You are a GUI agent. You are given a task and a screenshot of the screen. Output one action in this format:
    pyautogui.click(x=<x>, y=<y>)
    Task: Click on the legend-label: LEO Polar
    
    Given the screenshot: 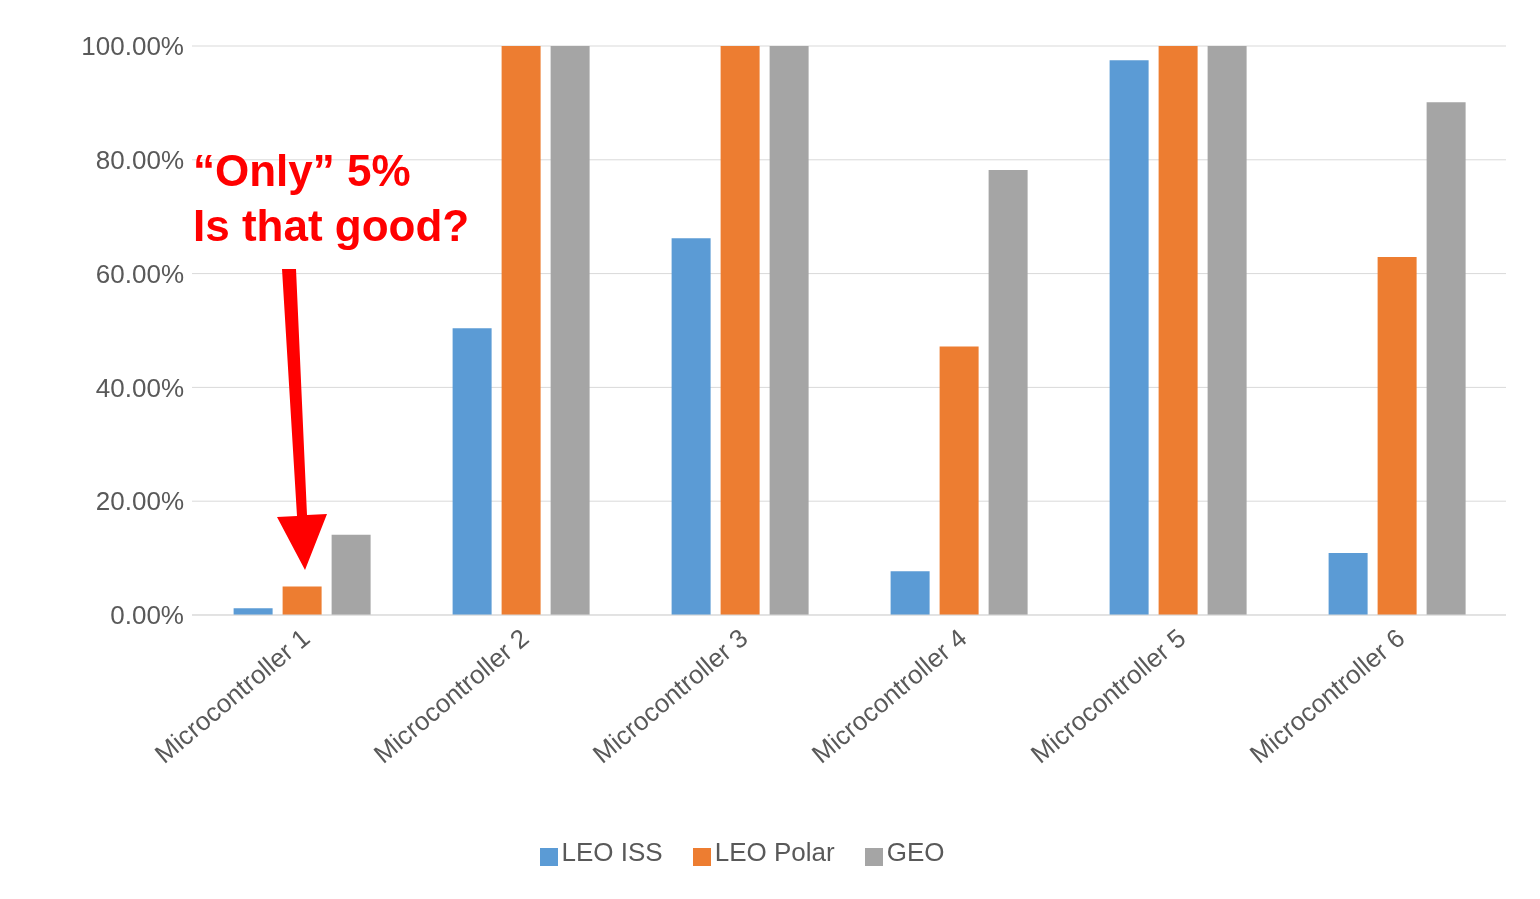 What is the action you would take?
    pyautogui.click(x=774, y=852)
    